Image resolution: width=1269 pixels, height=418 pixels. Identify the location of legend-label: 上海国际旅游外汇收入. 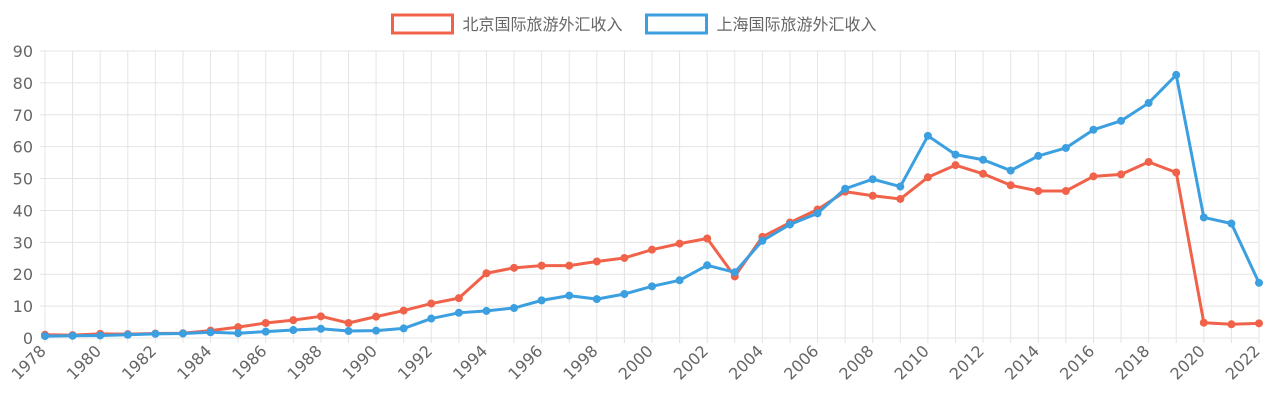
(797, 24).